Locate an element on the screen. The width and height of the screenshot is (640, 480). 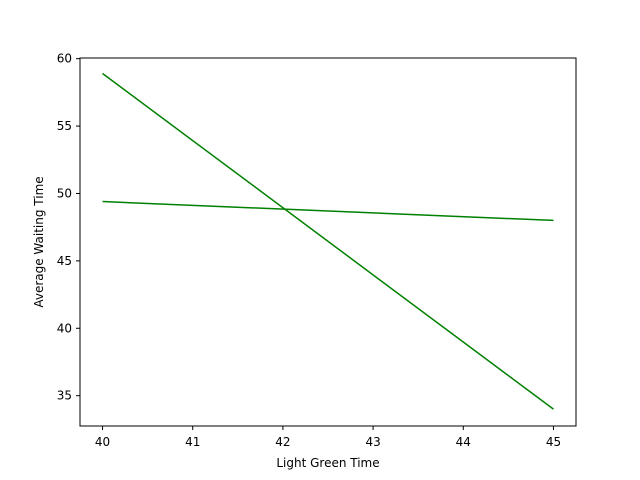
x-axis-label: Light Green Time is located at coordinates (327, 463).